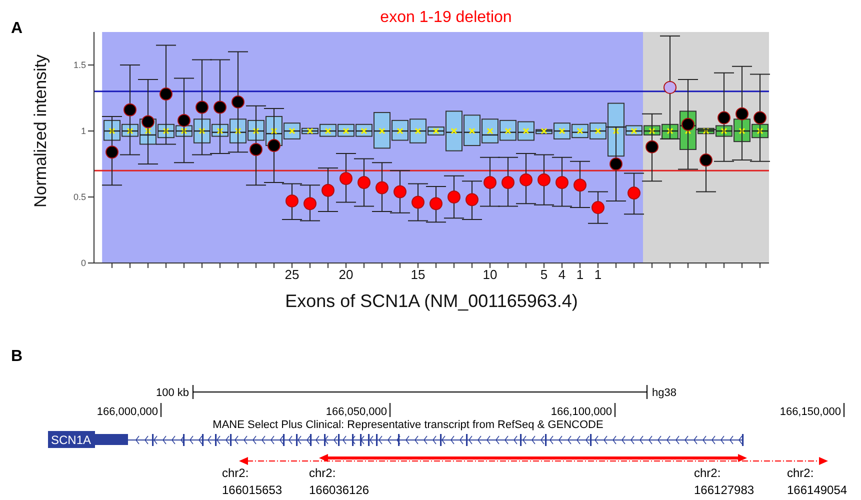 The image size is (861, 500). Describe the element at coordinates (71, 440) in the screenshot. I see `text: SCN1A` at that location.